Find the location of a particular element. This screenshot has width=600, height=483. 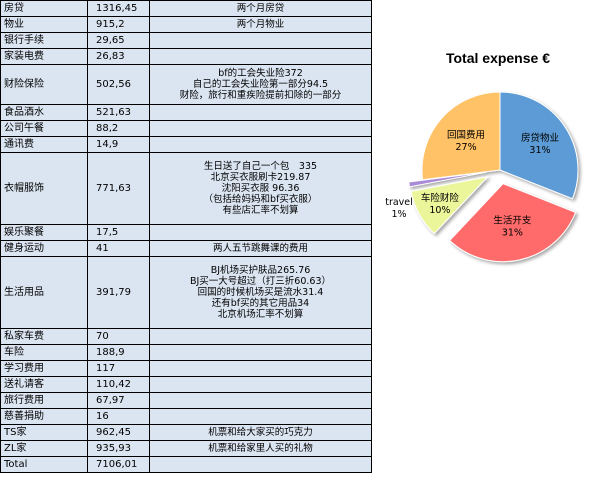

table-row: 娱乐聚餐 17,5 is located at coordinates (186, 232).